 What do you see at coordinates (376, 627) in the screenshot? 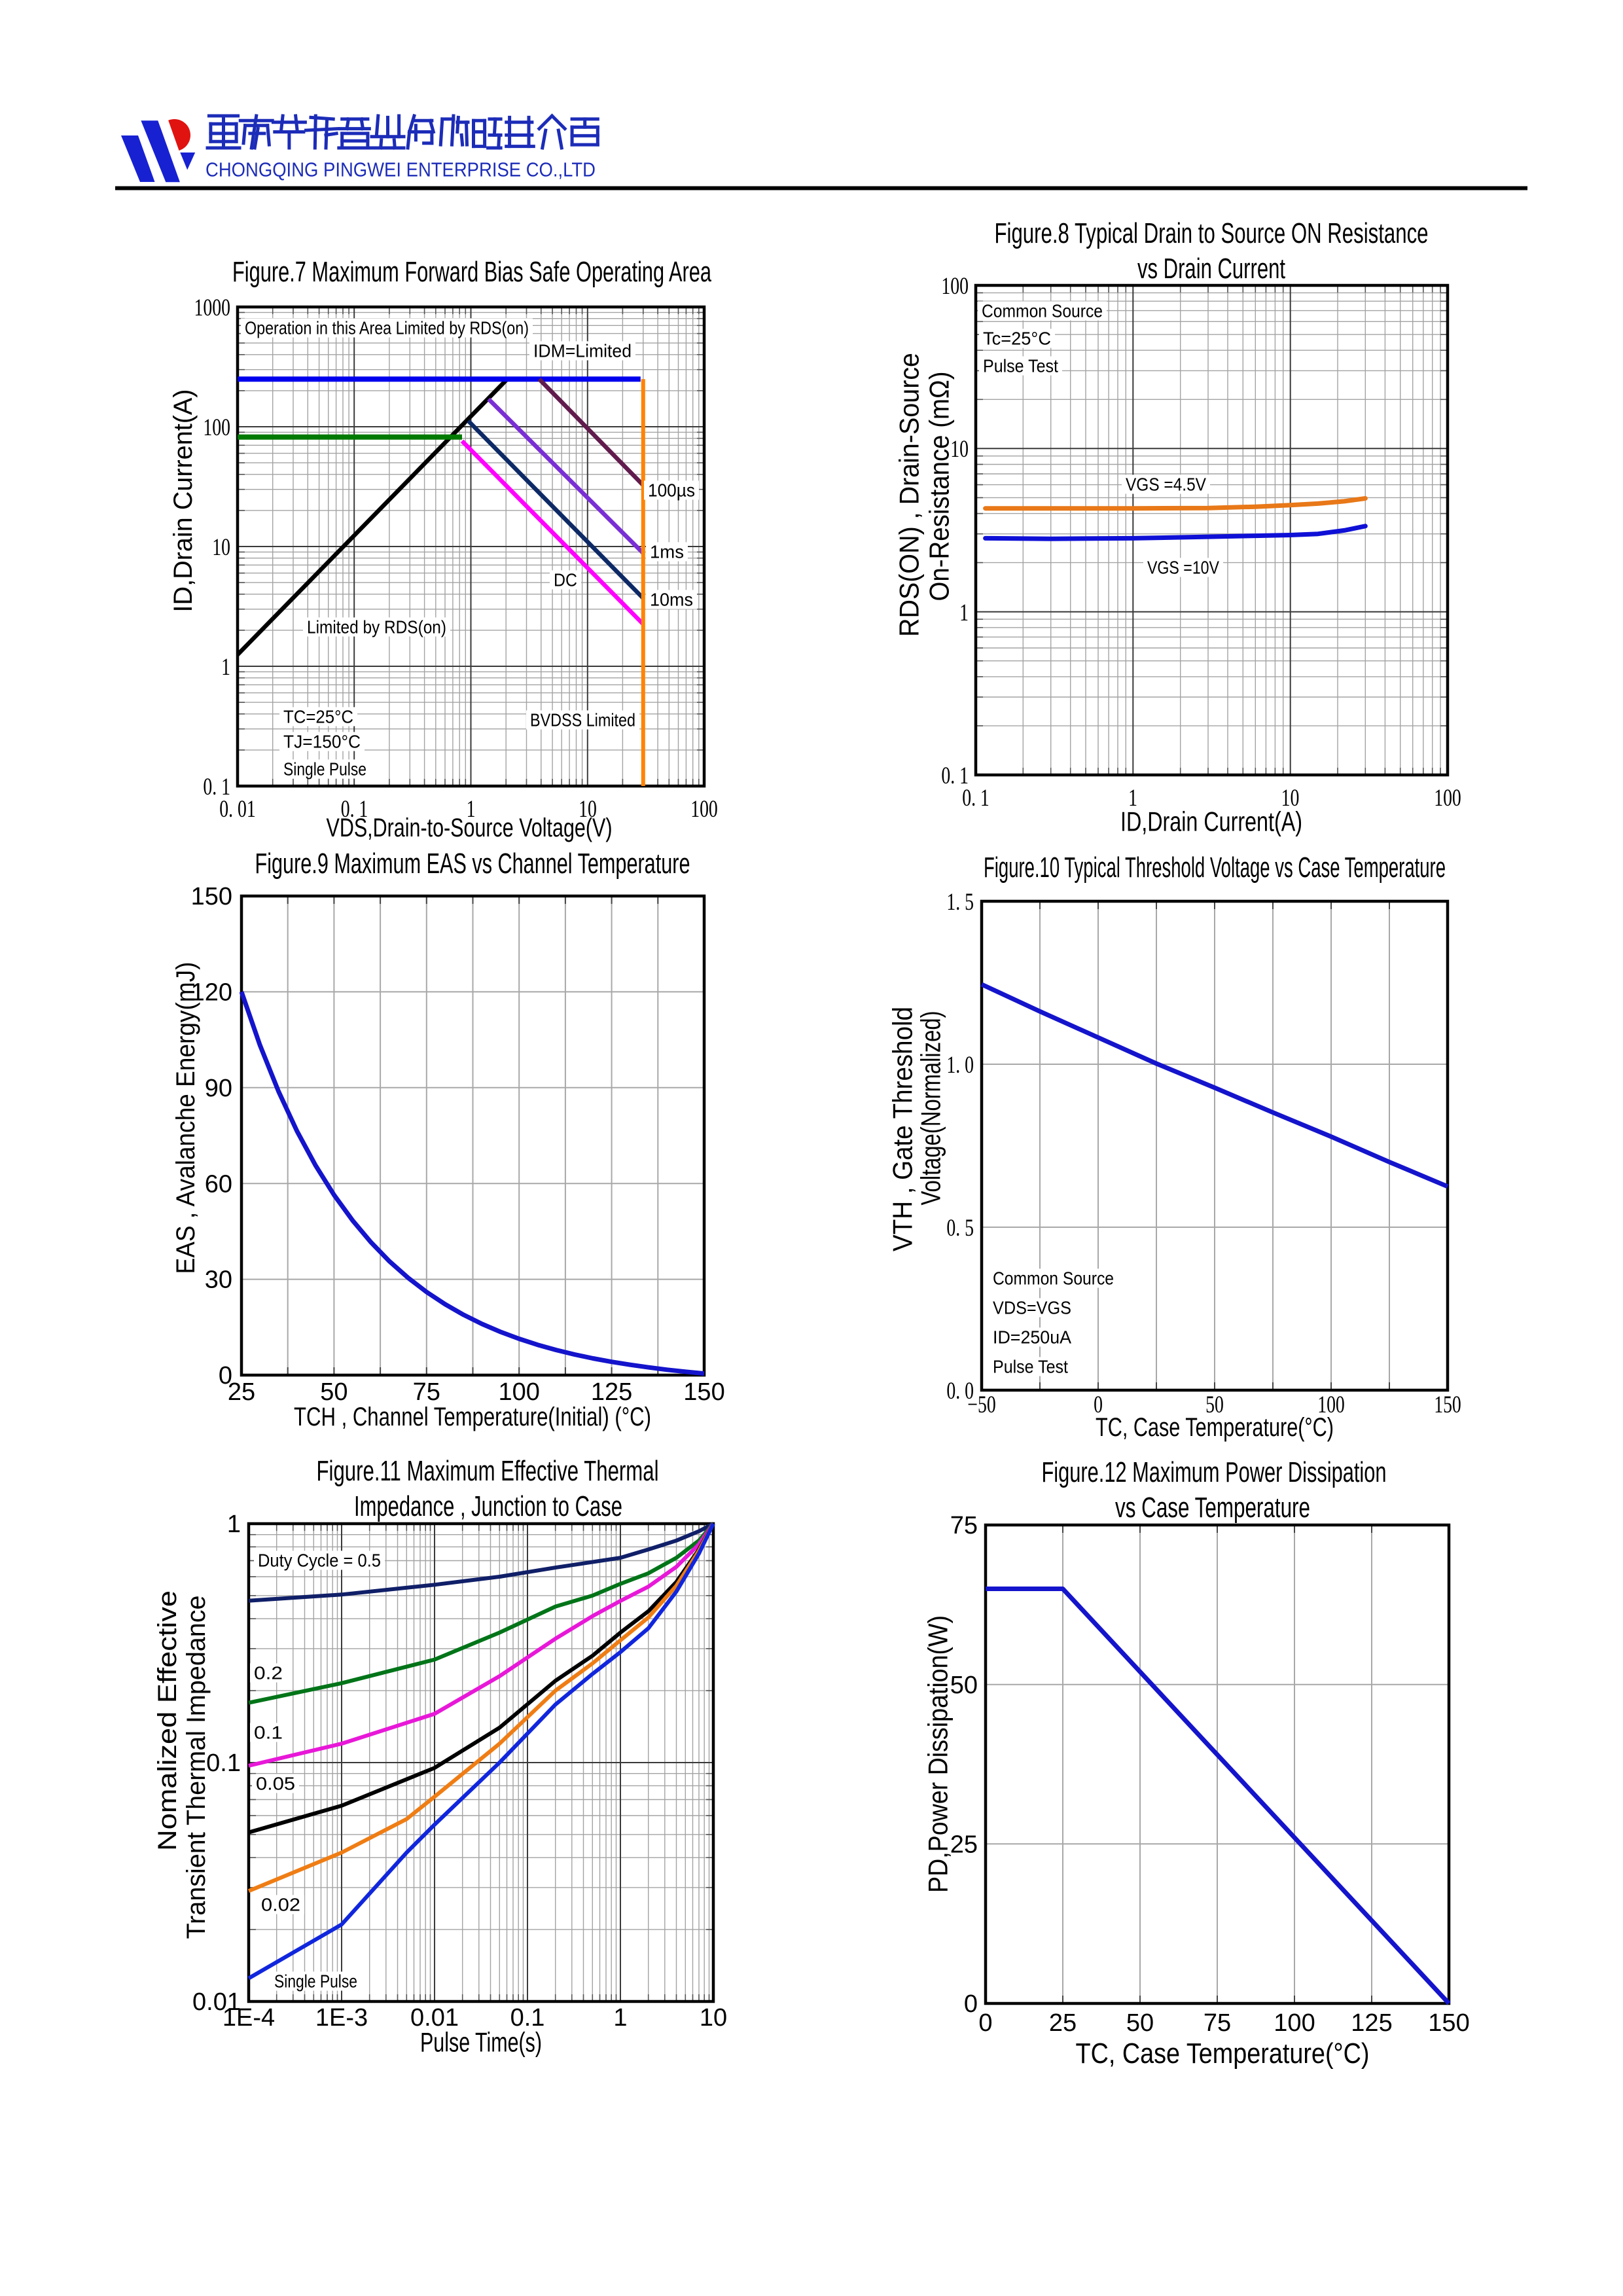
I see `svg-text: Limited by RDS(on)` at bounding box center [376, 627].